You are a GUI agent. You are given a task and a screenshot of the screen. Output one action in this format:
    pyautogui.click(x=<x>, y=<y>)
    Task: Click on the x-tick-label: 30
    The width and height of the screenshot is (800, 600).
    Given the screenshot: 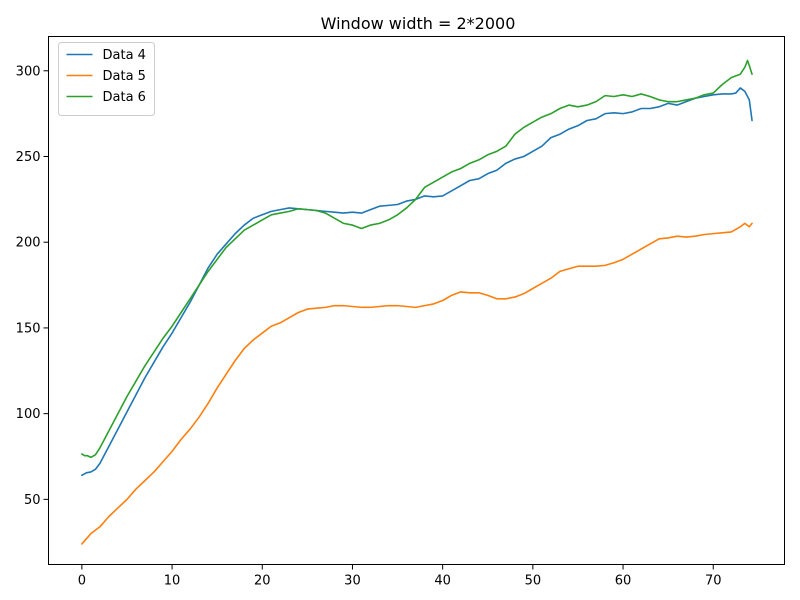 What is the action you would take?
    pyautogui.click(x=352, y=581)
    